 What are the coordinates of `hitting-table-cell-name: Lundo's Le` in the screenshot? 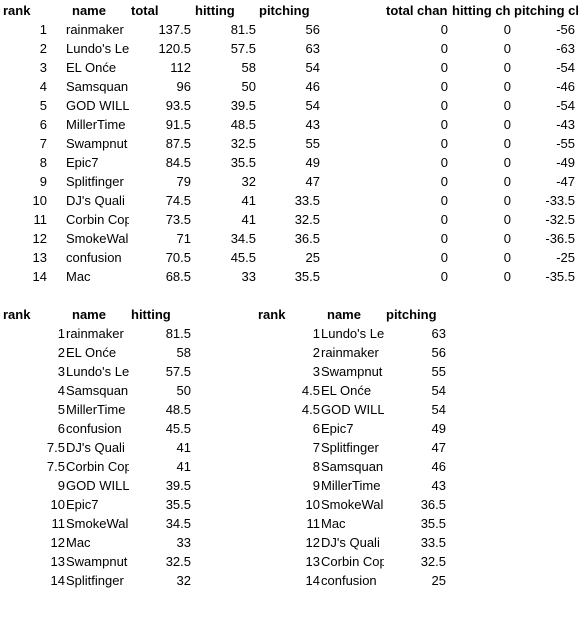 It's located at (97, 371).